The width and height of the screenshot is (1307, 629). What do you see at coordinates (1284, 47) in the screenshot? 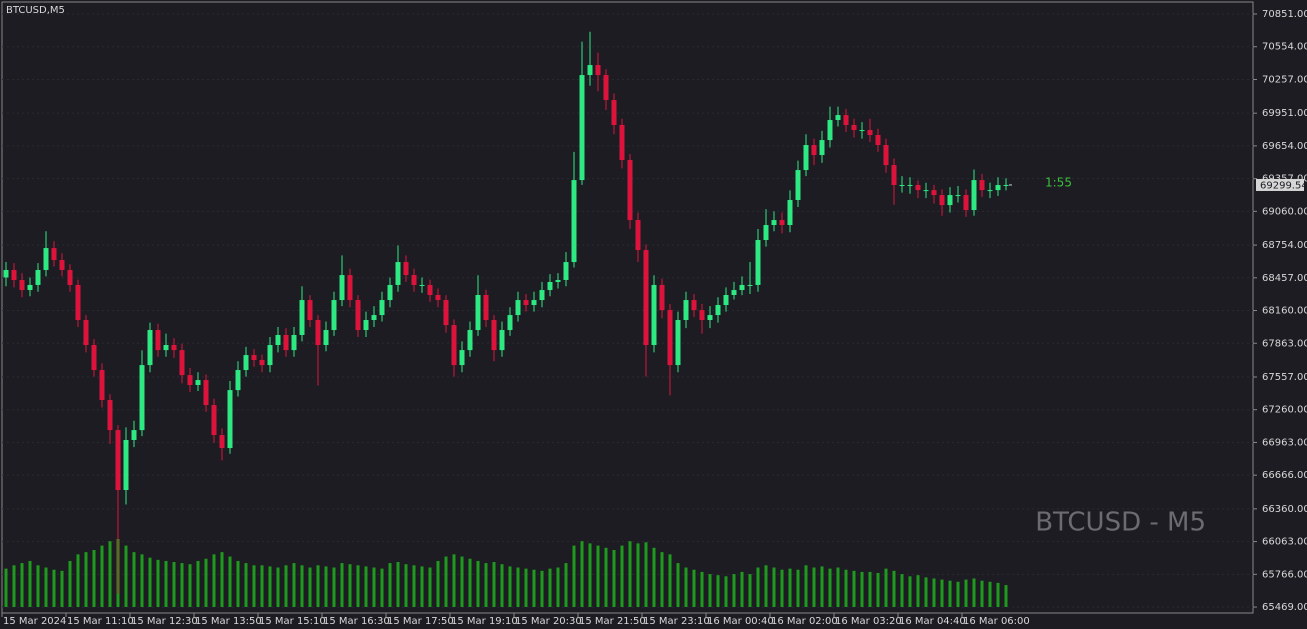
I see `y-tick-label: 70554.00` at bounding box center [1284, 47].